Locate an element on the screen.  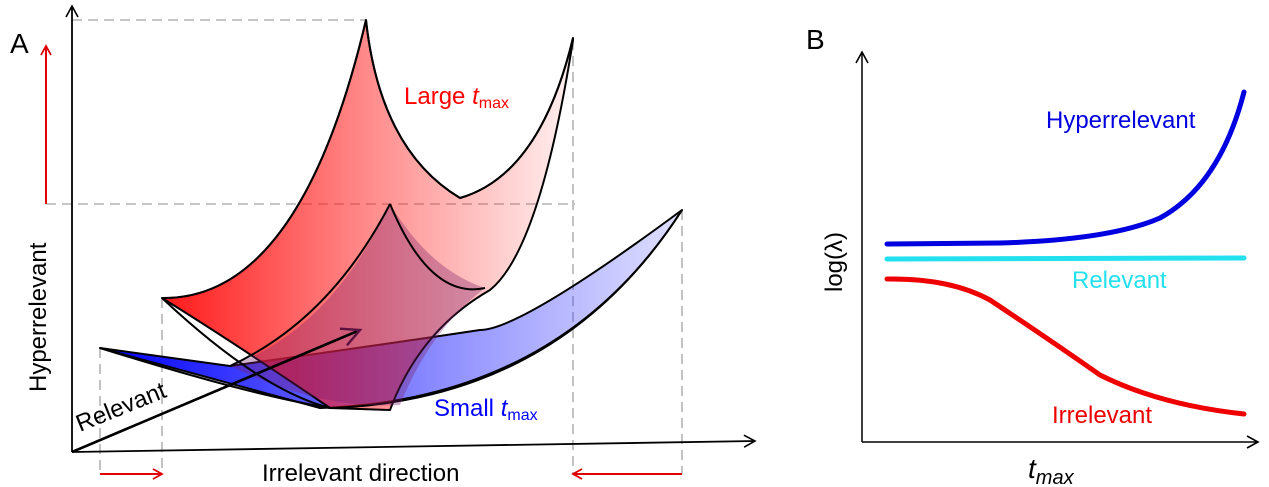
overlap-region is located at coordinates (357, 305).